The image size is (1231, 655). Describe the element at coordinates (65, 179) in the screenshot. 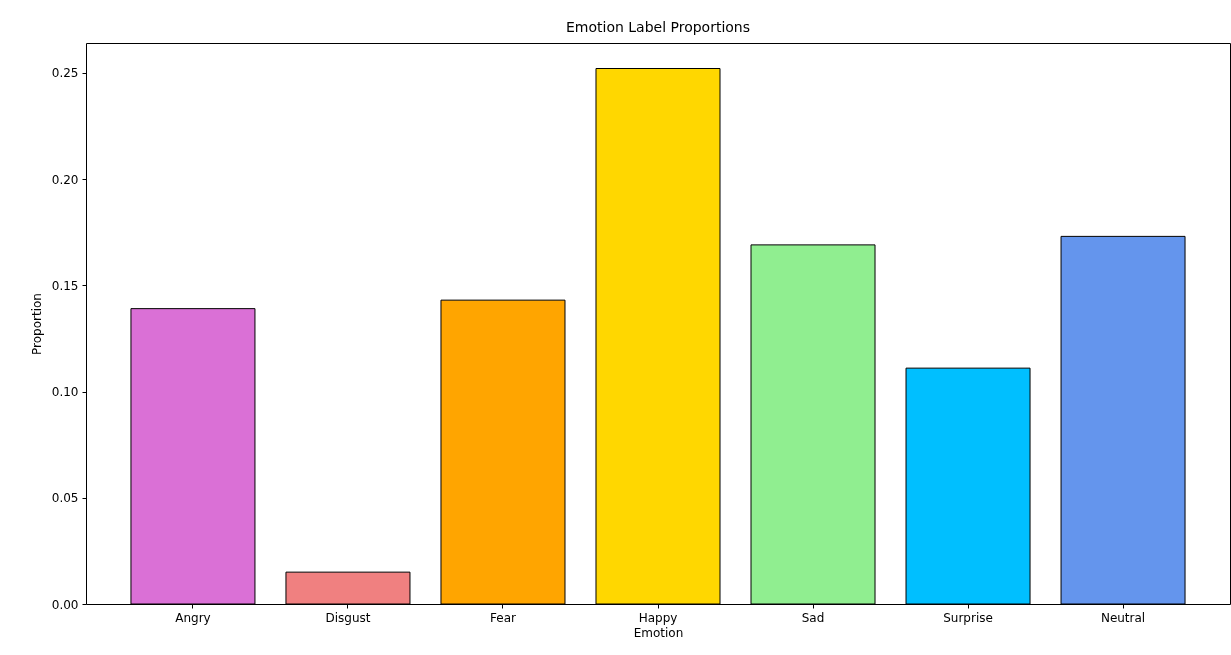

I see `y-tick-label: 0.20` at that location.